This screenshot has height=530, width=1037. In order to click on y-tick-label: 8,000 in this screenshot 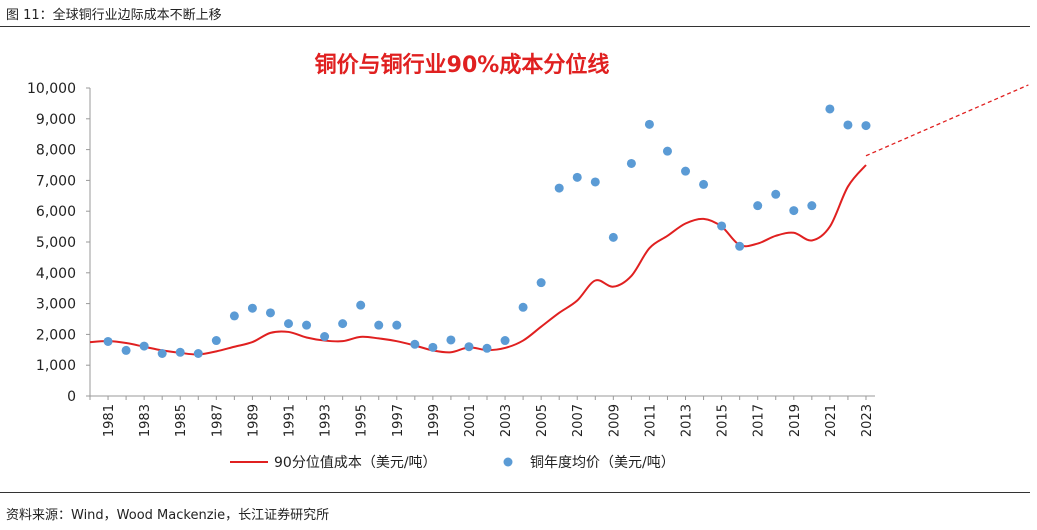, I will do `click(56, 151)`.